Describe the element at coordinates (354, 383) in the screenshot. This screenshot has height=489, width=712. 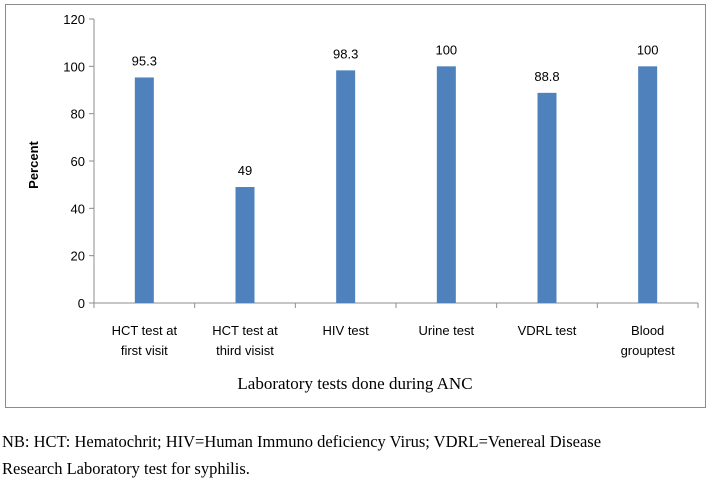
I see `x-axis-label: Laboratory tests done during ANC` at that location.